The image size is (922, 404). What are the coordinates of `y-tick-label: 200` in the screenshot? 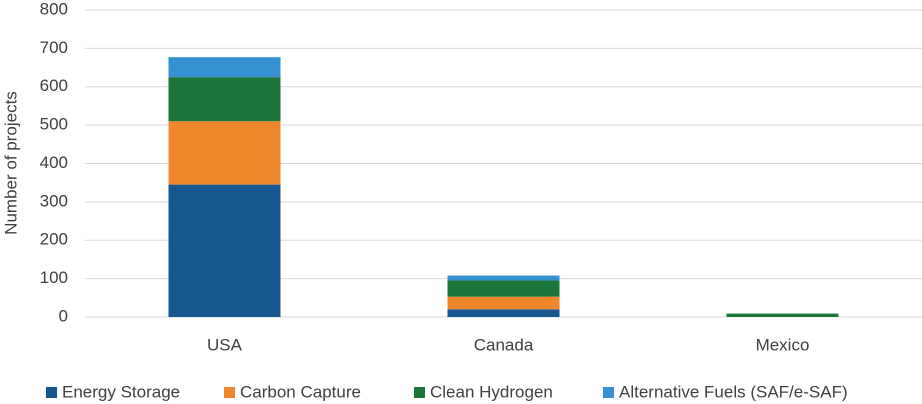 It's located at (54, 239).